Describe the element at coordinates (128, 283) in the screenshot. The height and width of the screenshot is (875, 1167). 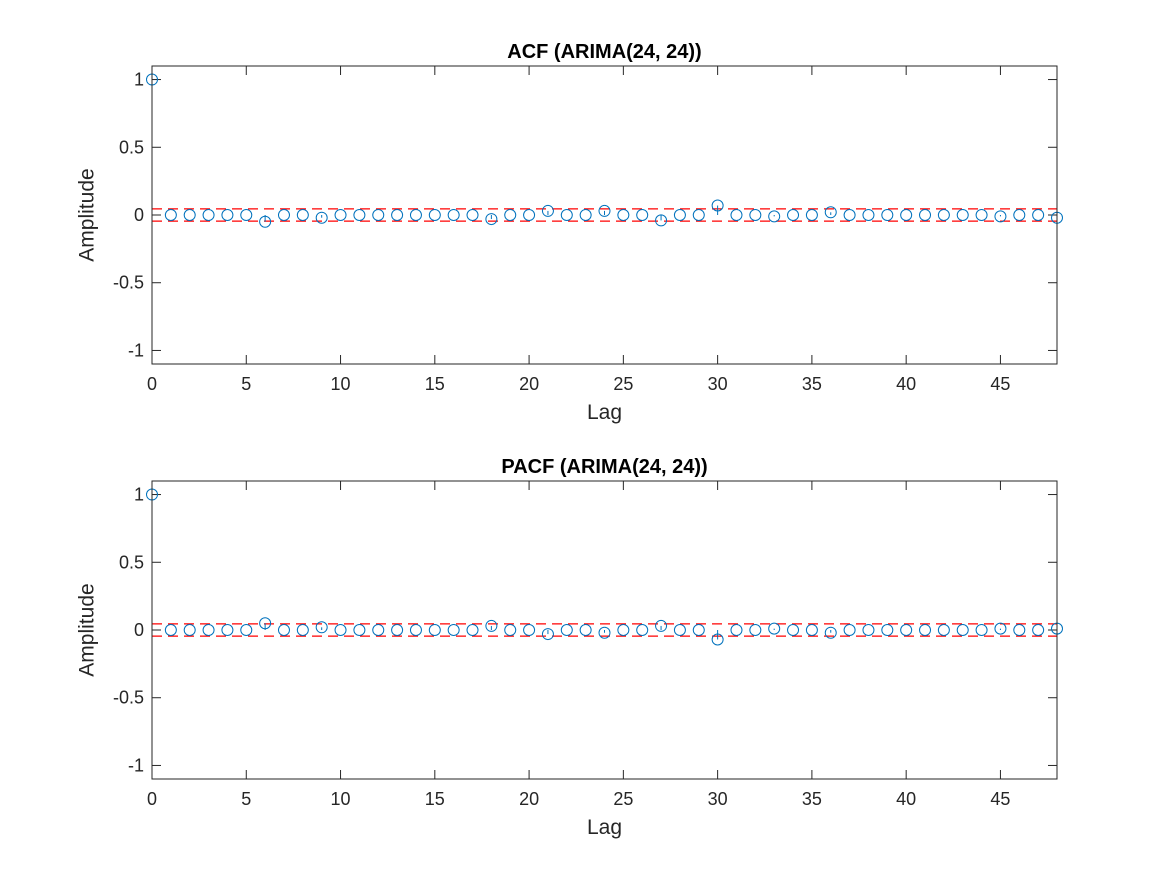
I see `acf-ytick-label: -0.5` at that location.